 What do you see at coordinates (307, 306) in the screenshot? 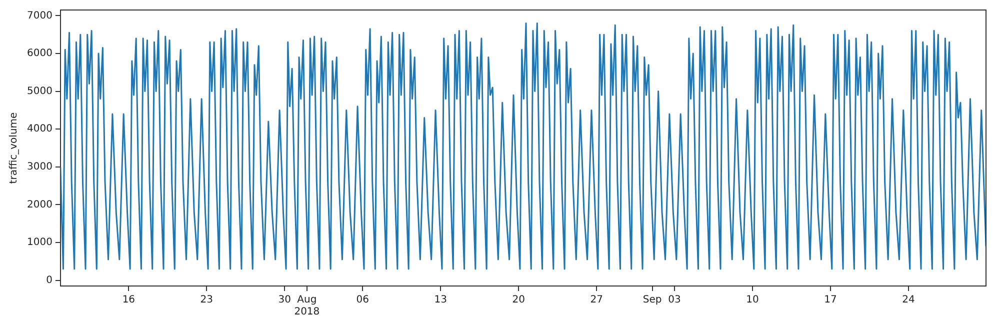
I see `x-tick-label: Aug 2018` at bounding box center [307, 306].